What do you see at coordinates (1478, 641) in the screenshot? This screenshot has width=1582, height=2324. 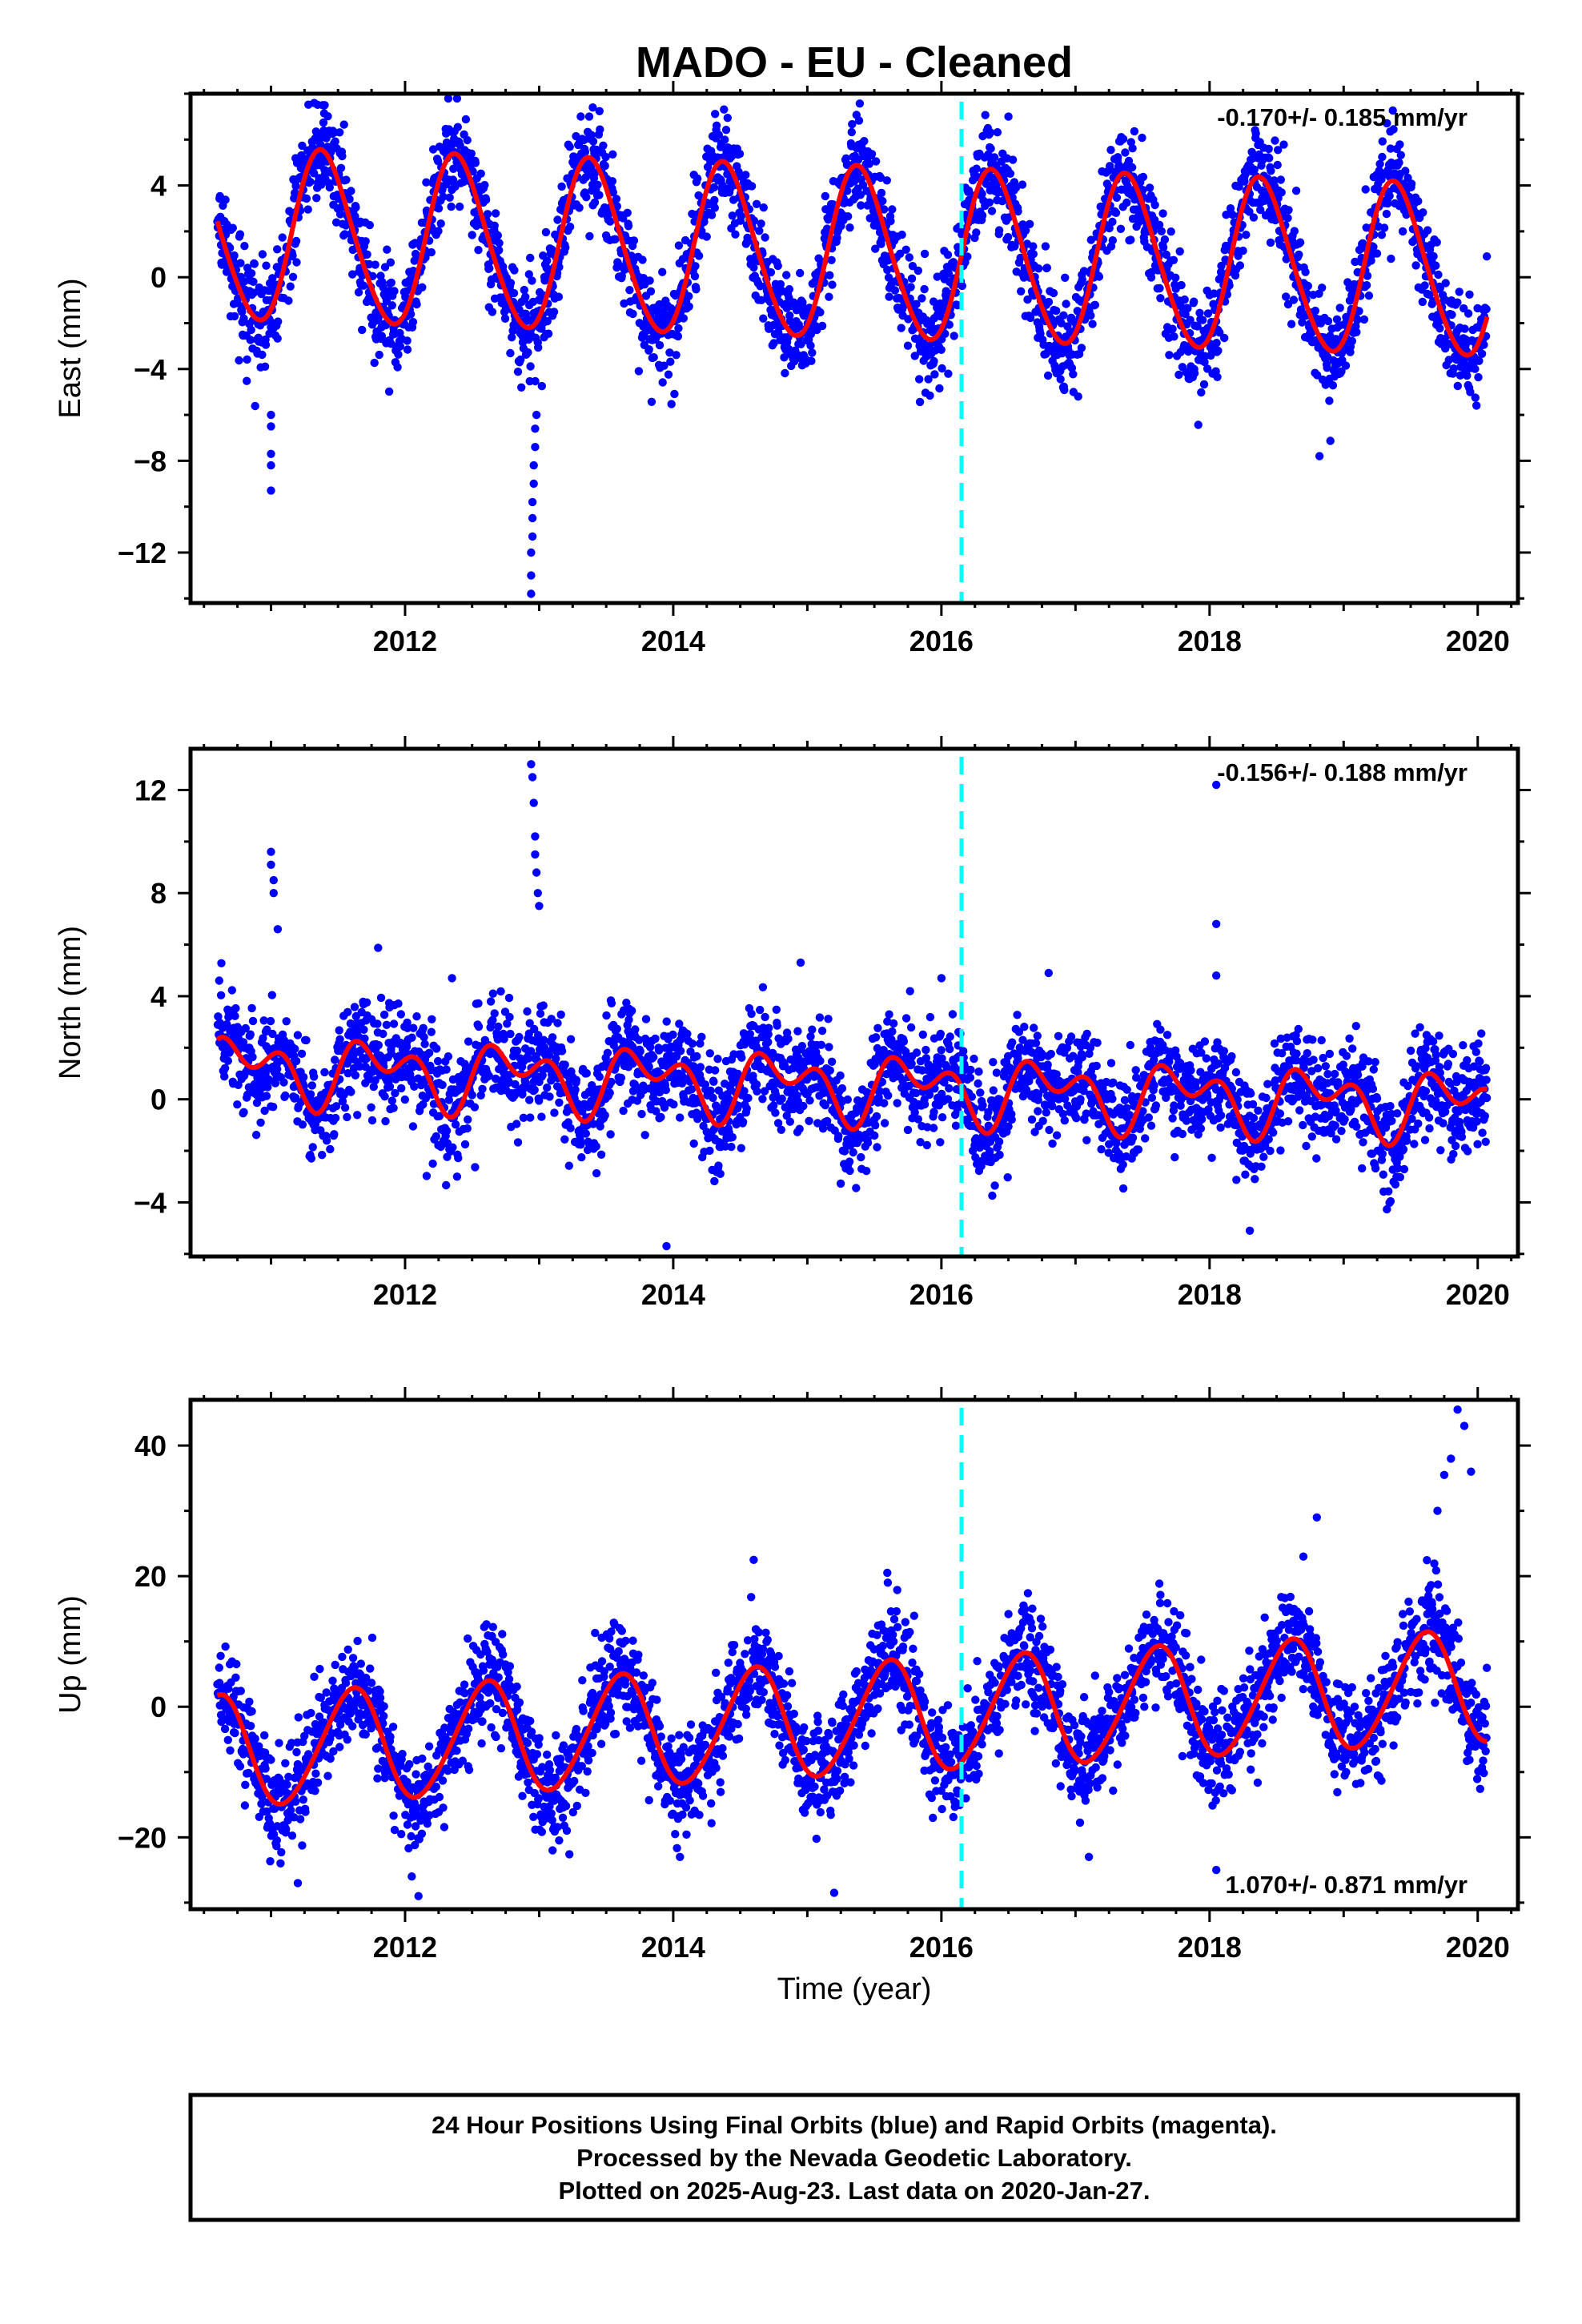 I see `x-tick-label: 2020` at bounding box center [1478, 641].